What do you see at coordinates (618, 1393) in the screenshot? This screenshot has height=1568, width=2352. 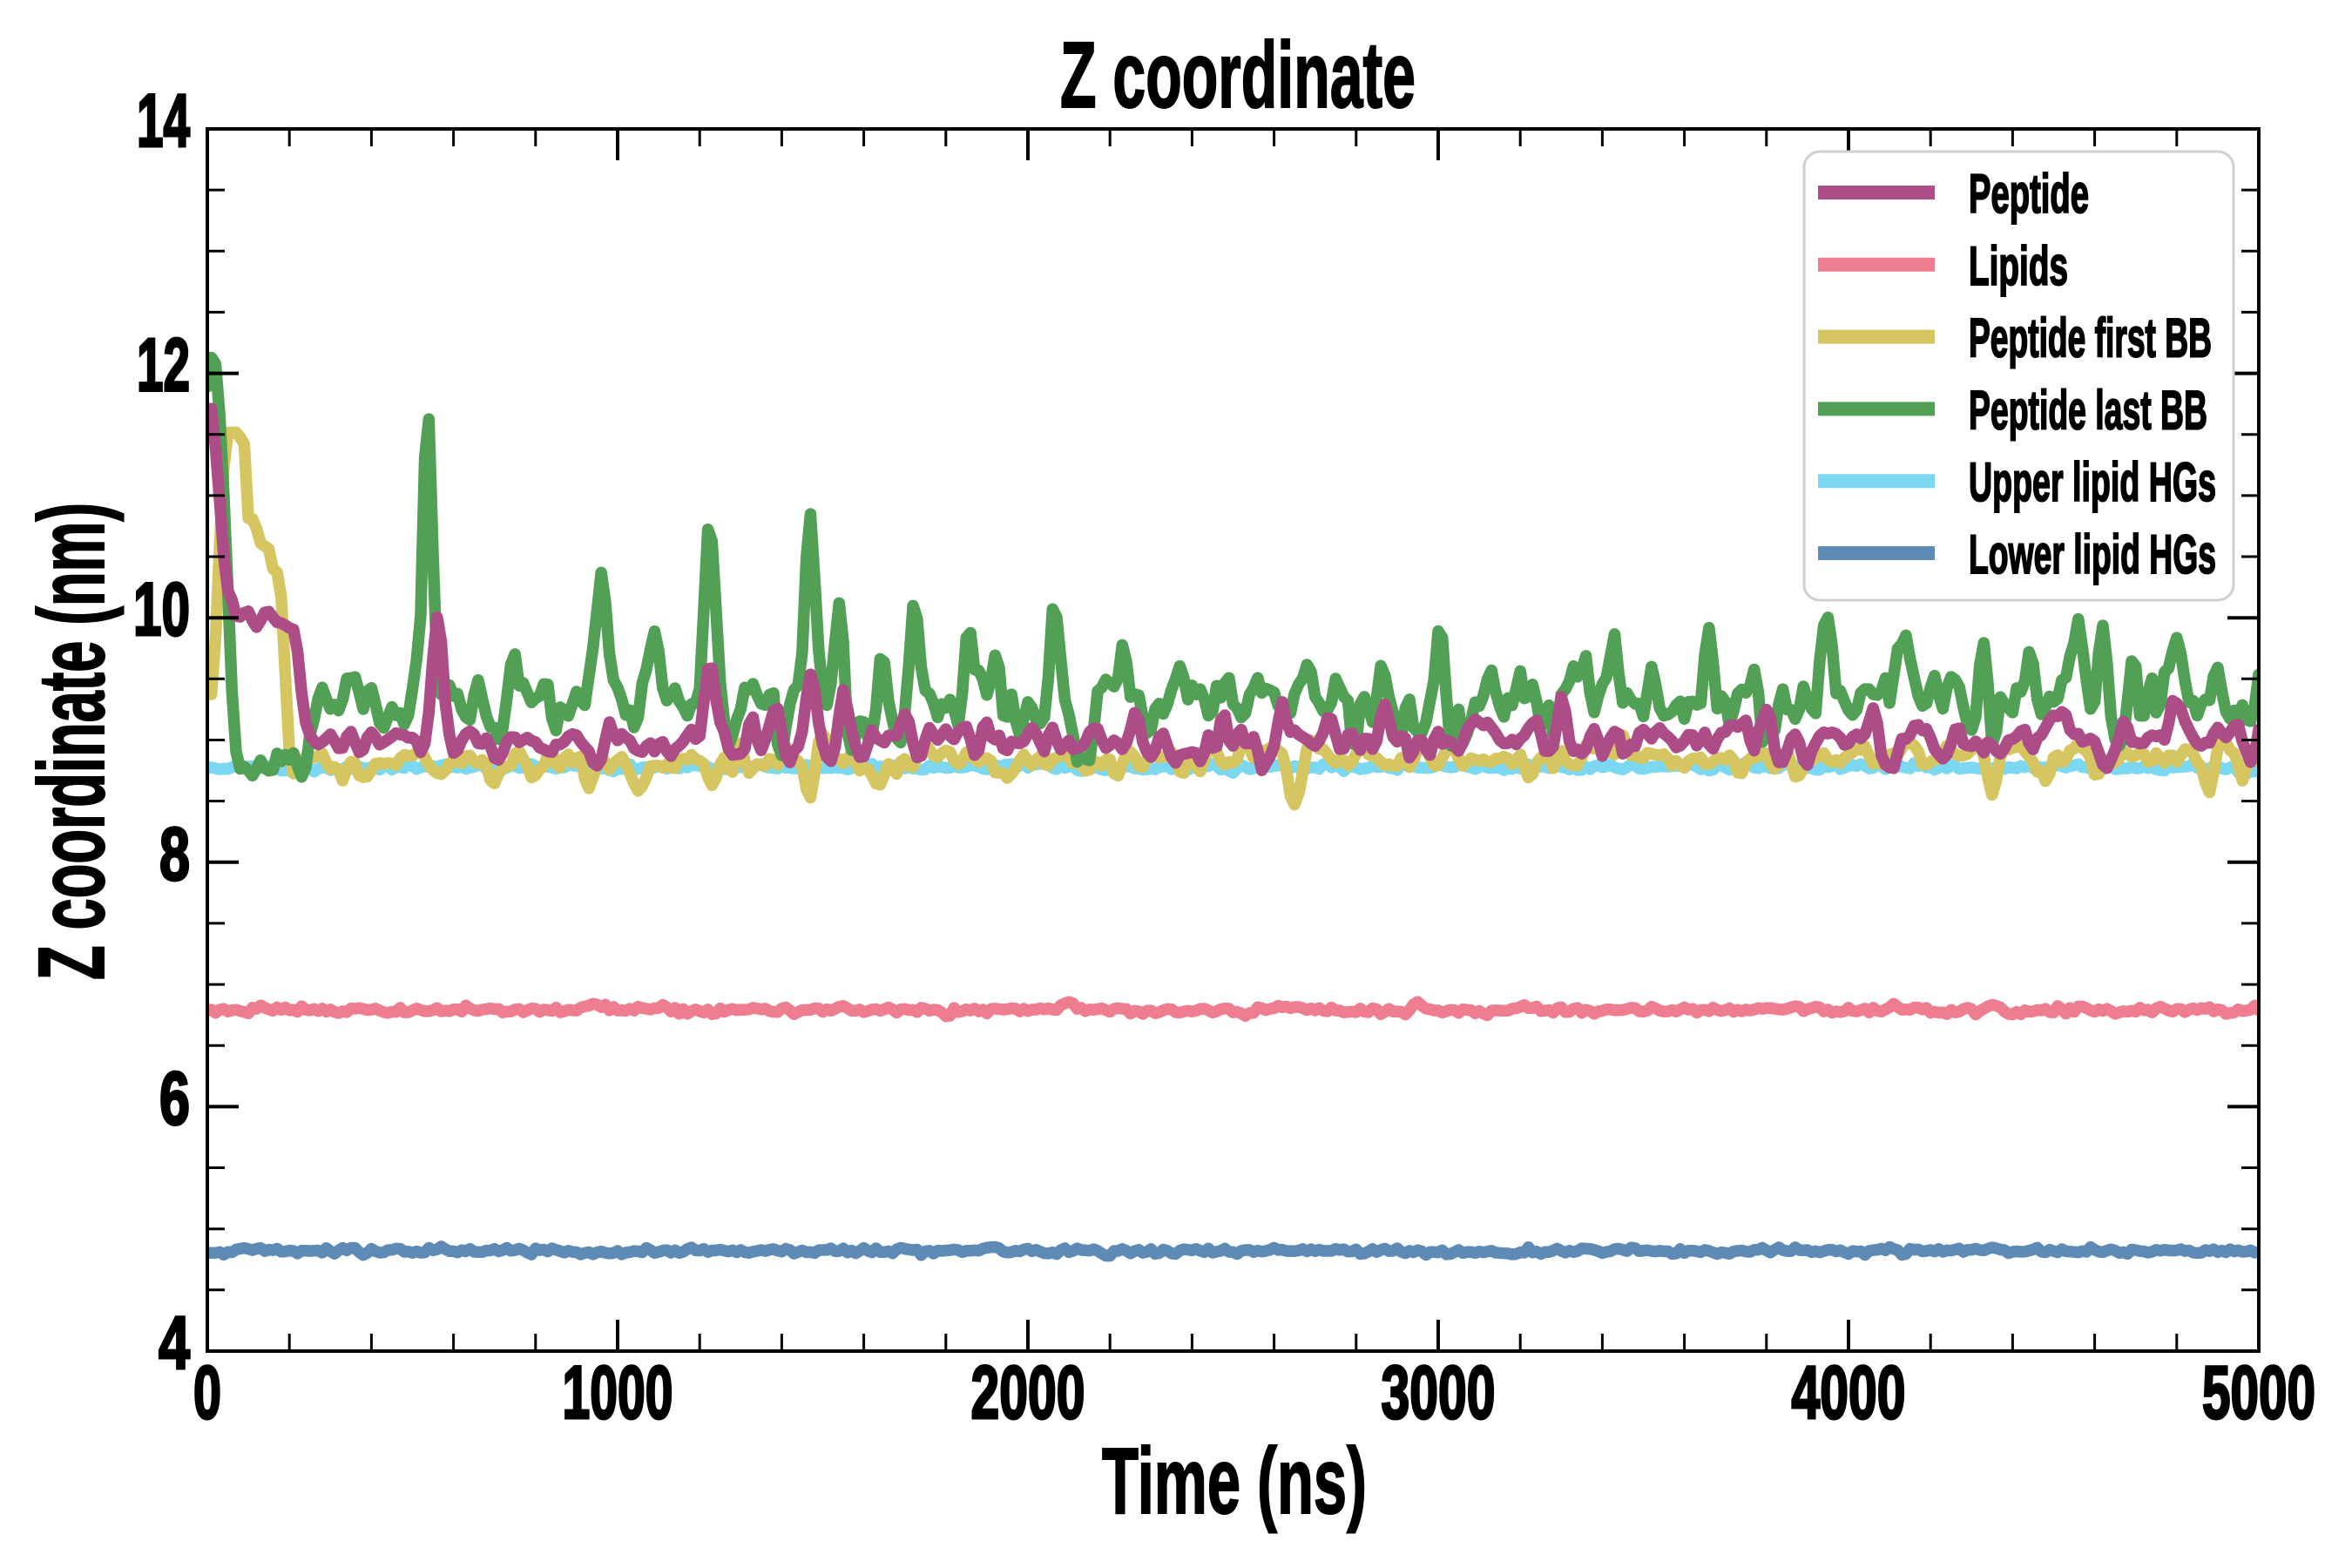 I see `svg-text: 1000` at bounding box center [618, 1393].